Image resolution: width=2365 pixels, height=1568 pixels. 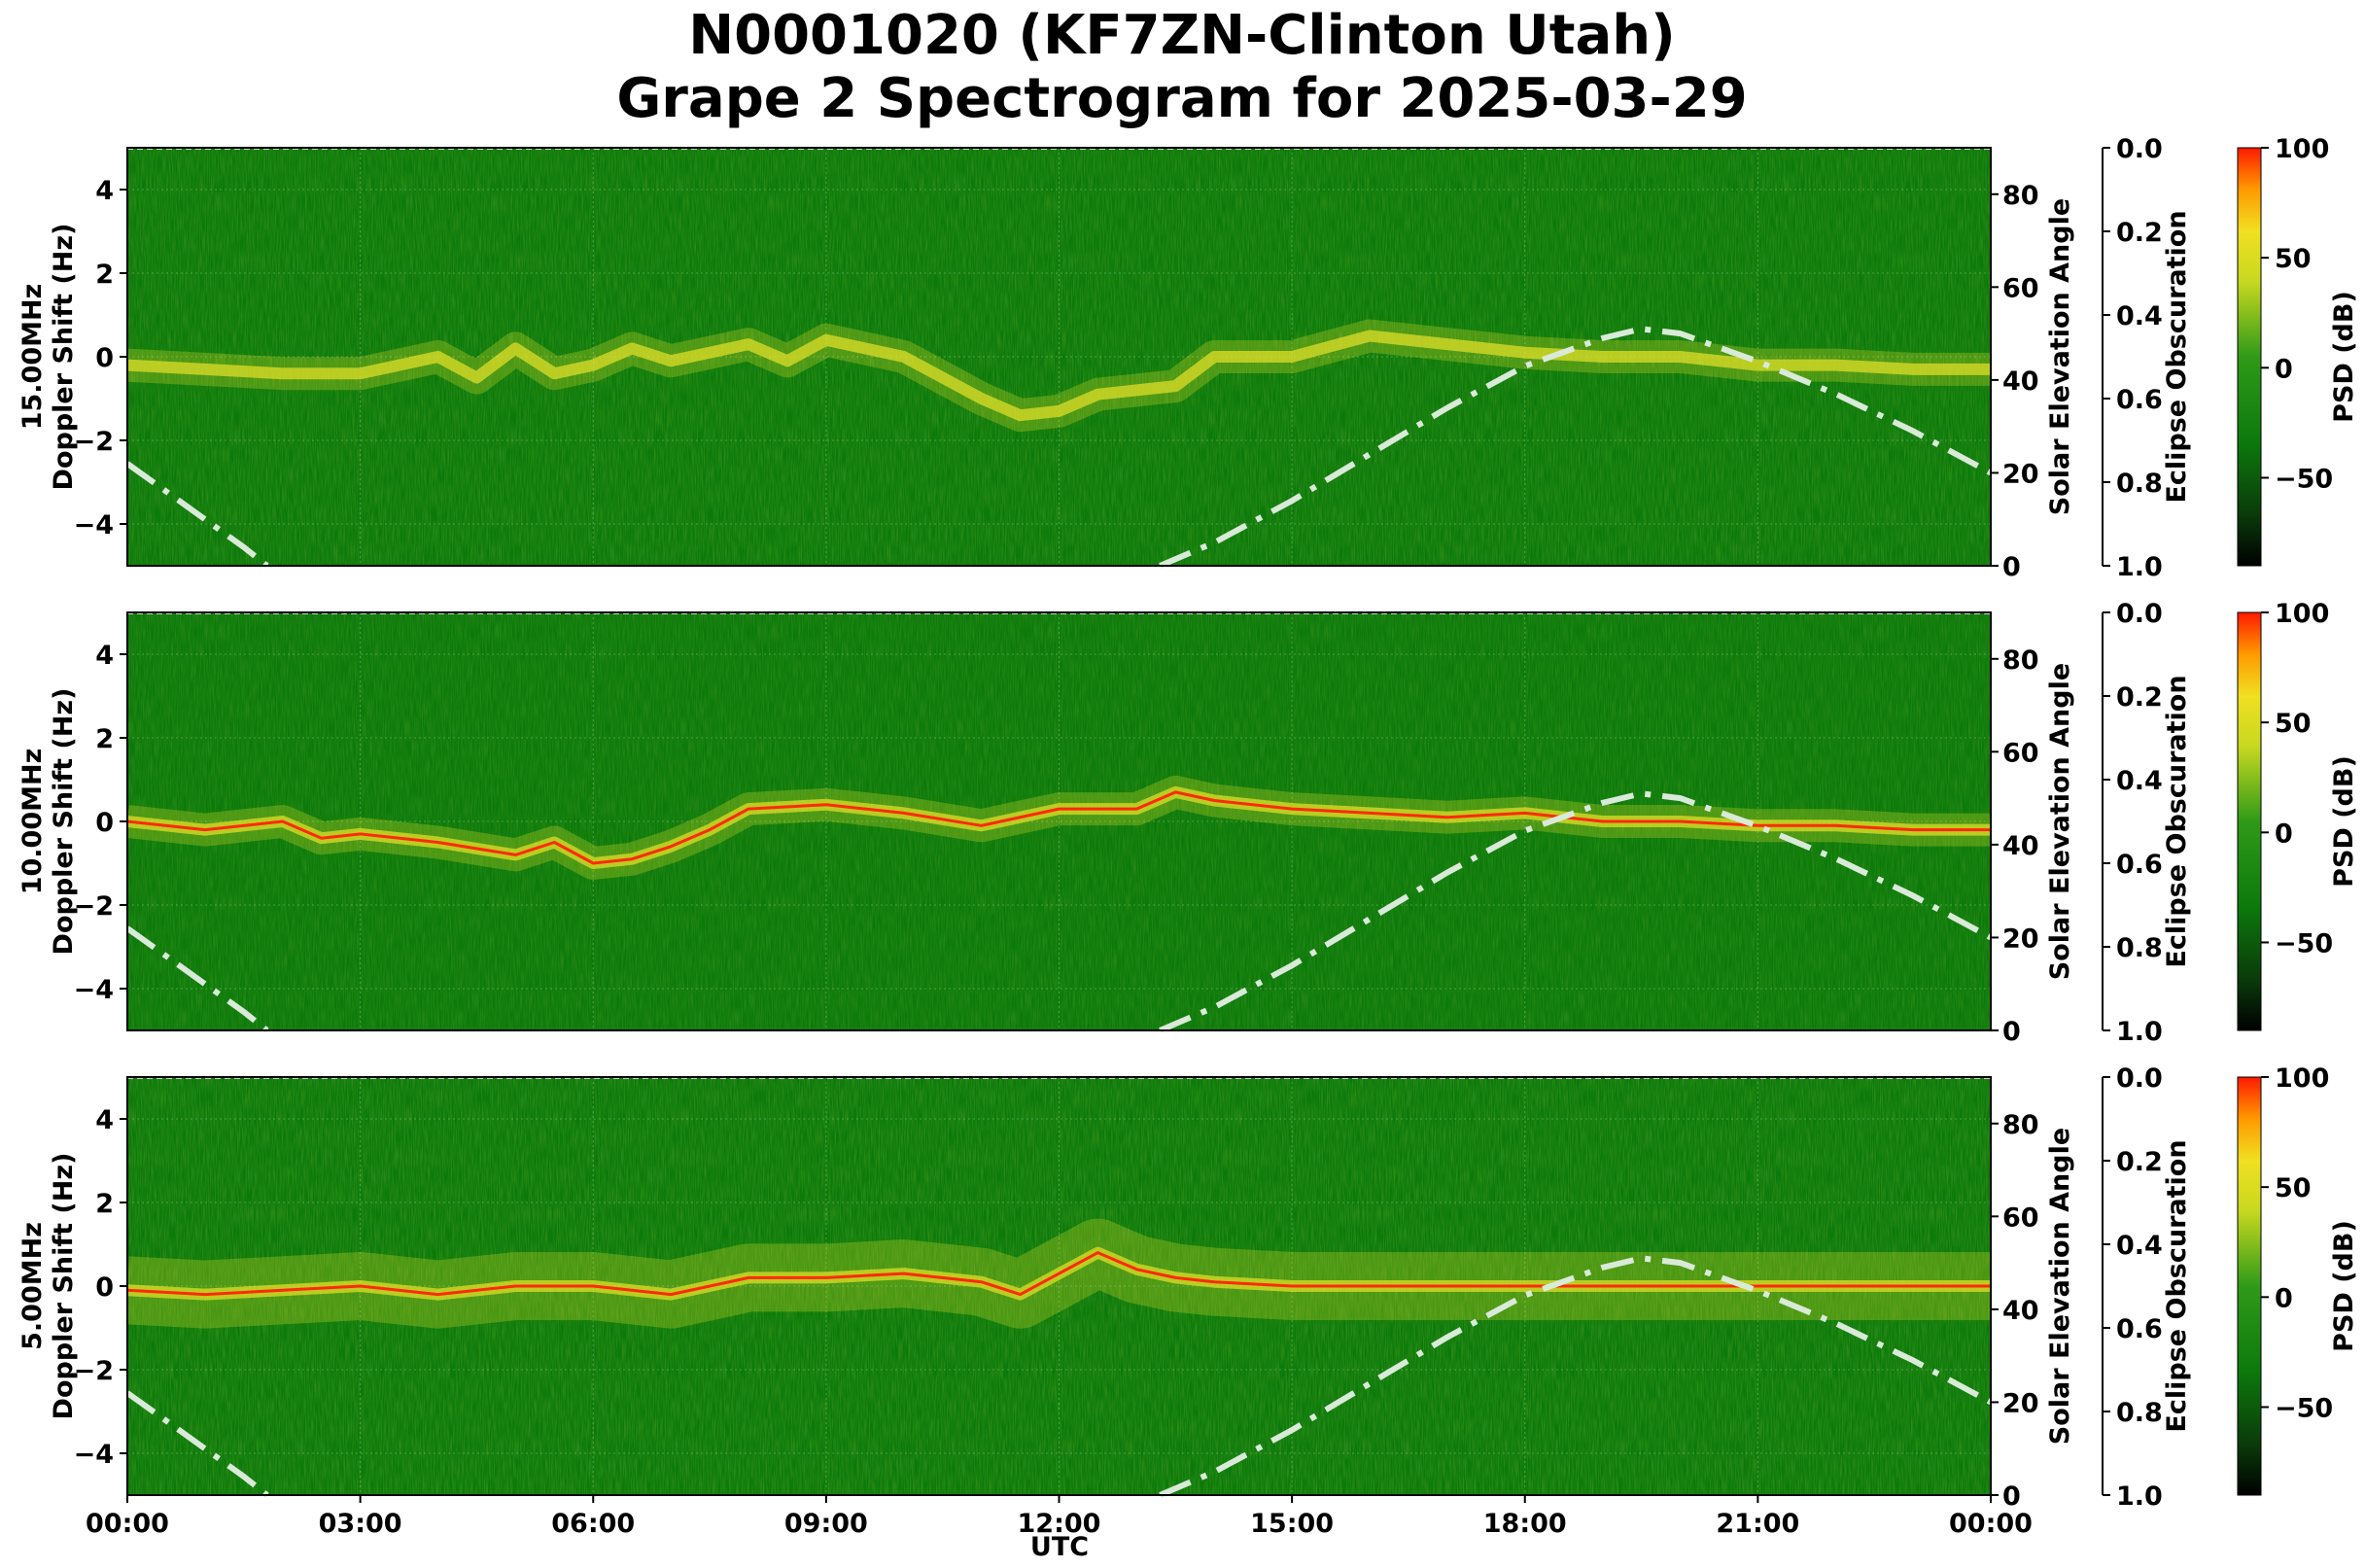 What do you see at coordinates (33, 1286) in the screenshot?
I see `frequency-label: 5.00MHz` at bounding box center [33, 1286].